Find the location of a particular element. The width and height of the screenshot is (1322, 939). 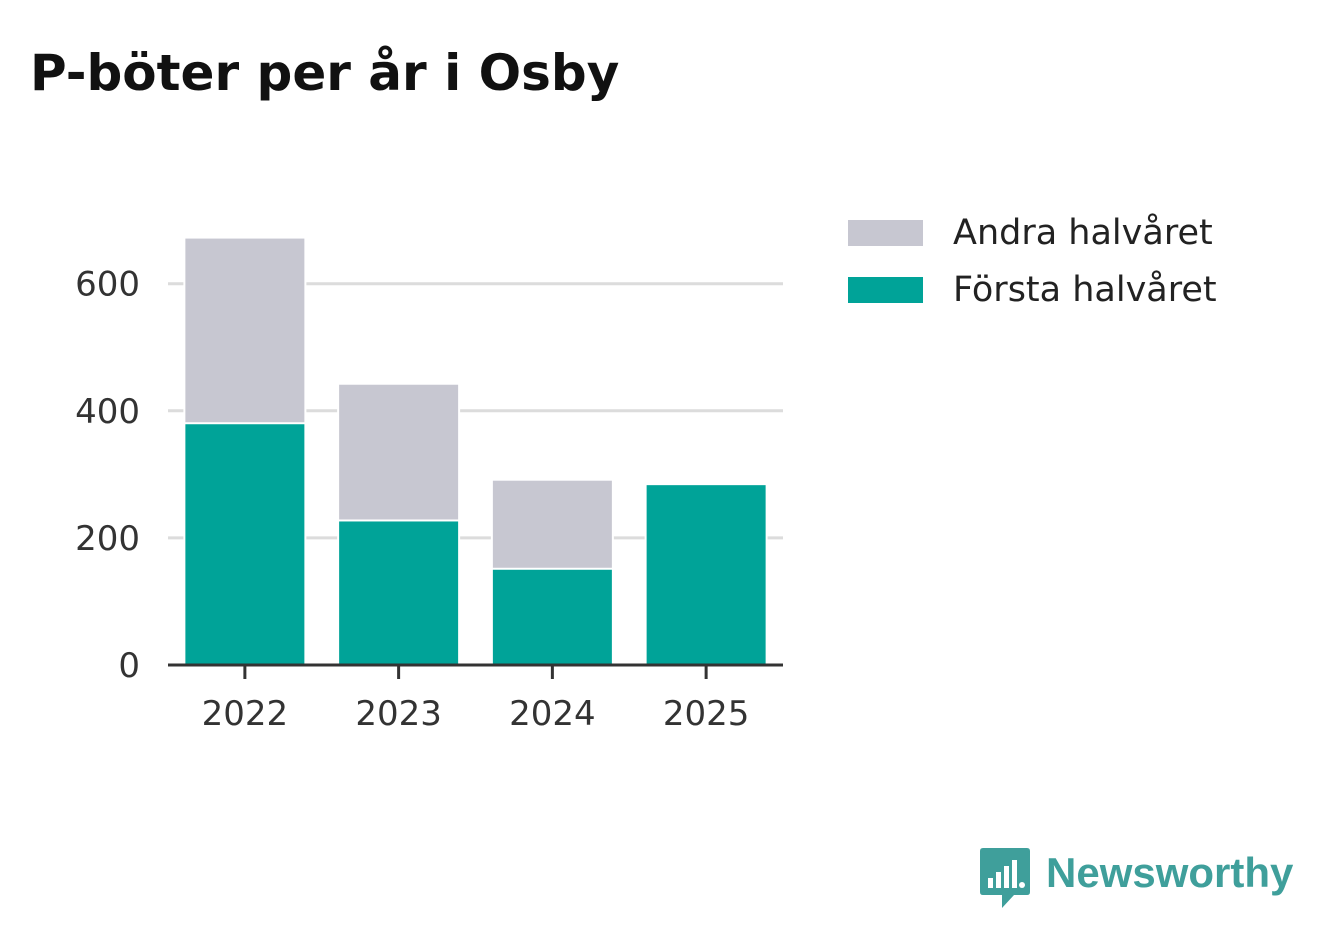

y-tick-label-200: 200 is located at coordinates (107, 539).